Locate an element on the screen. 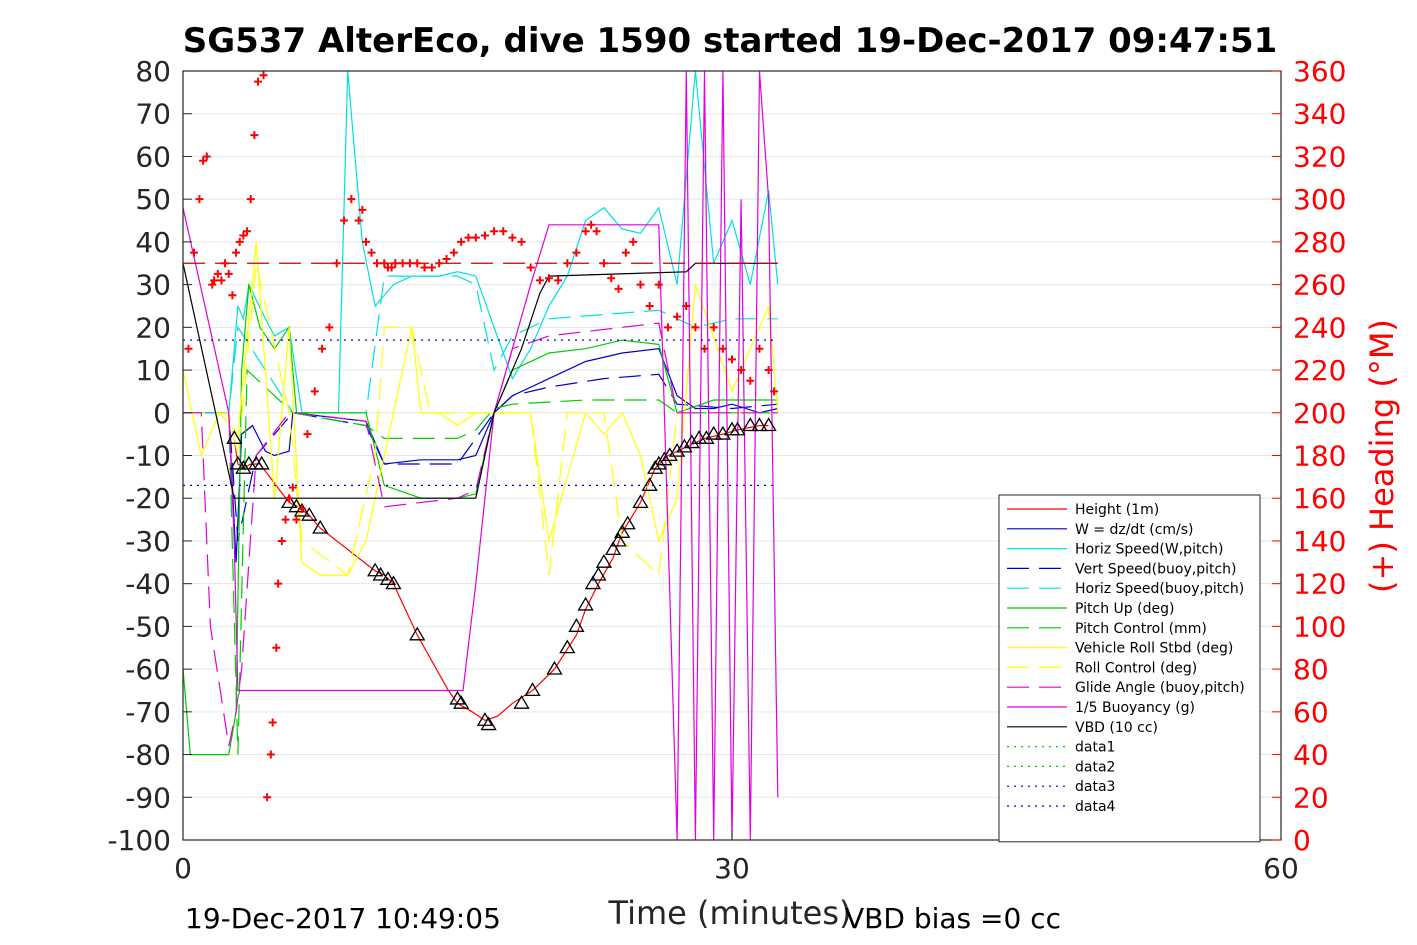 Image resolution: width=1417 pixels, height=945 pixels. right-tick-label: 360 is located at coordinates (1319, 71).